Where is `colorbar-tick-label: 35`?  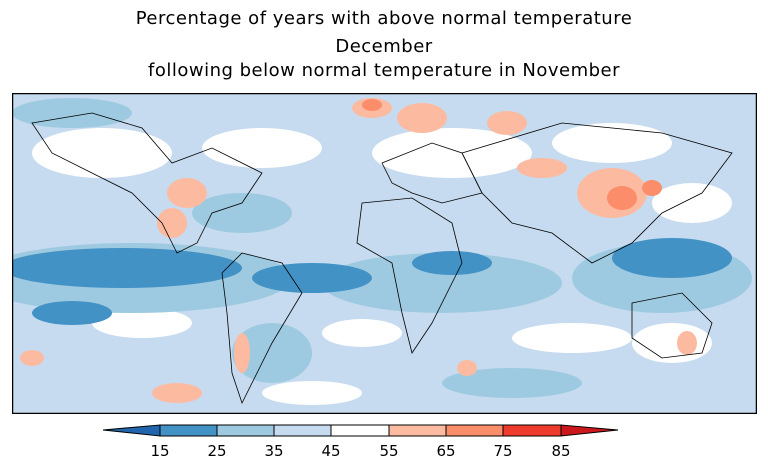 colorbar-tick-label: 35 is located at coordinates (273, 451).